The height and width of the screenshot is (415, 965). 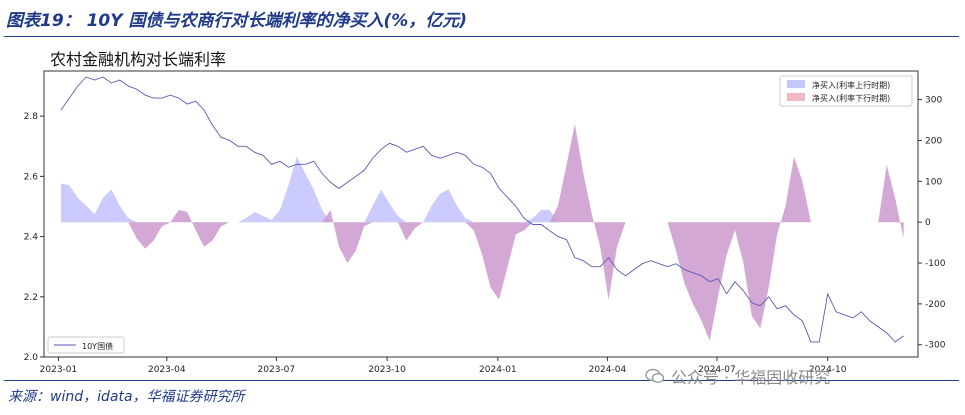 I want to click on x-tick-label: 2023-04, so click(x=167, y=370).